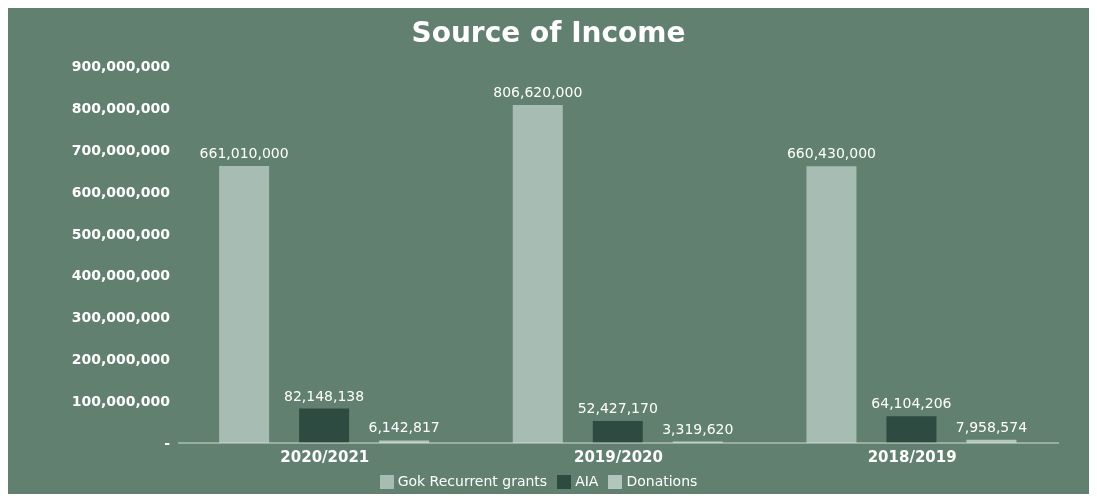 The image size is (1097, 502). Describe the element at coordinates (121, 359) in the screenshot. I see `y-tick-label: 200,000,000` at that location.